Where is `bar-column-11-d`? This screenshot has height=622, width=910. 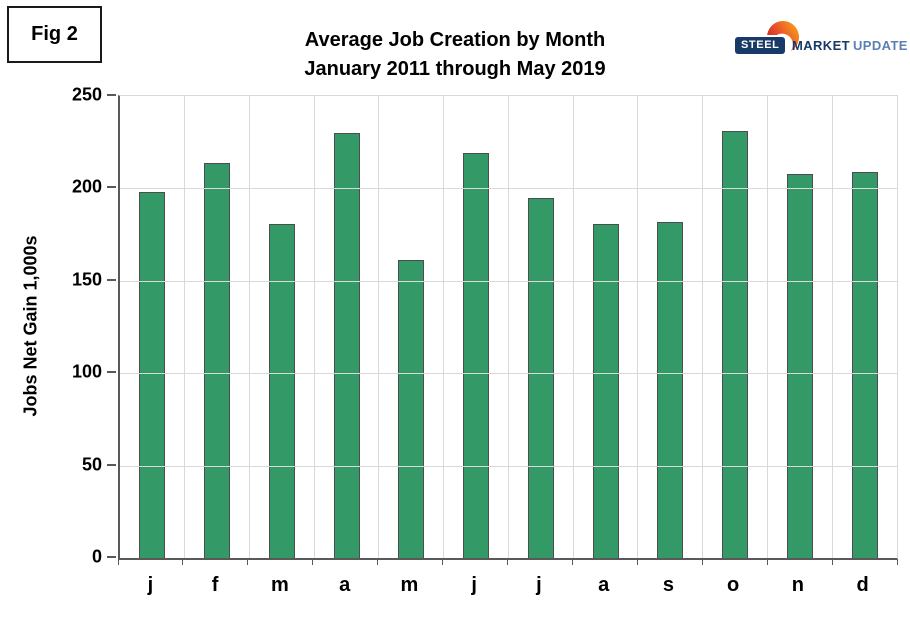
bar-column-11-d is located at coordinates (864, 327).